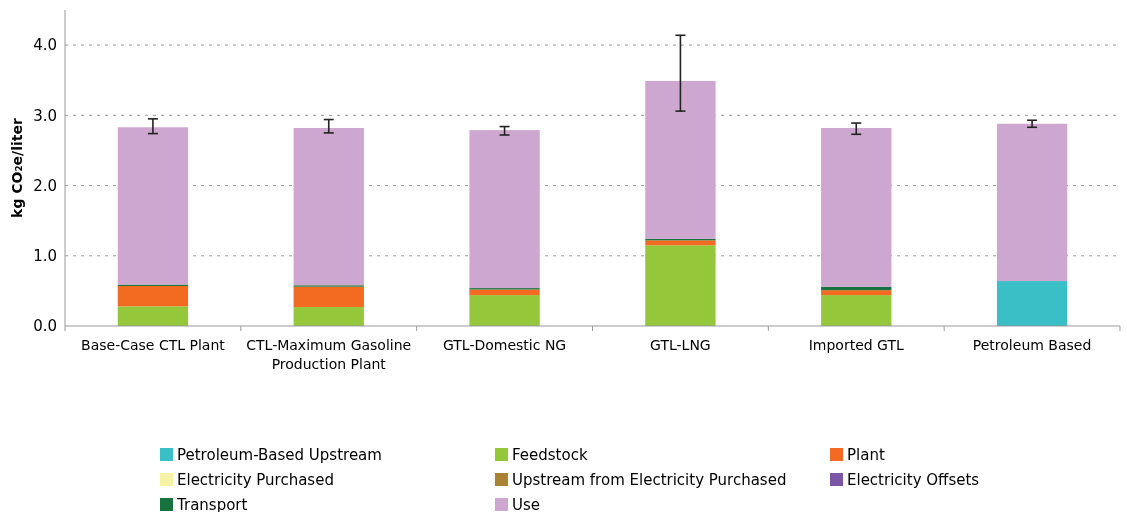 This screenshot has width=1127, height=512. I want to click on y-tick-label: 0.0, so click(45, 326).